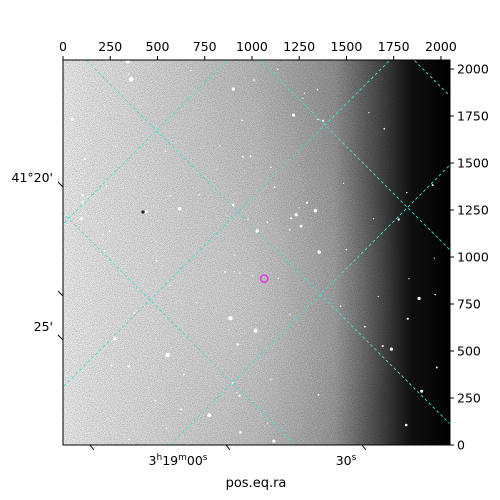 The image size is (500, 500). I want to click on top-axis-tick-label: 0, so click(63, 46).